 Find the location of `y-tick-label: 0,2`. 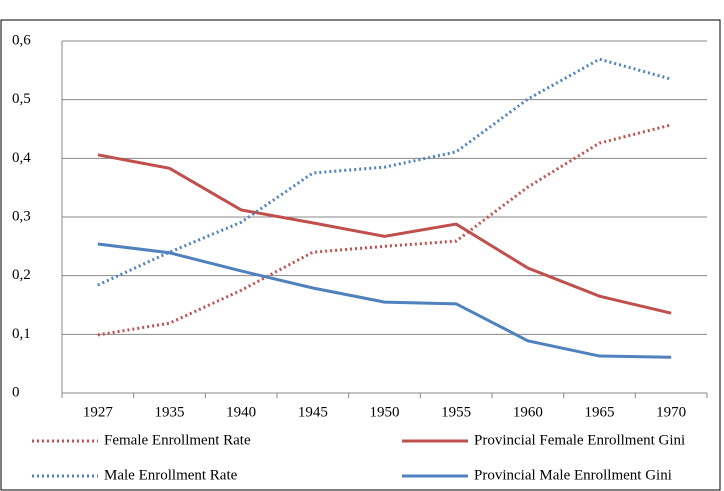

y-tick-label: 0,2 is located at coordinates (21, 275).